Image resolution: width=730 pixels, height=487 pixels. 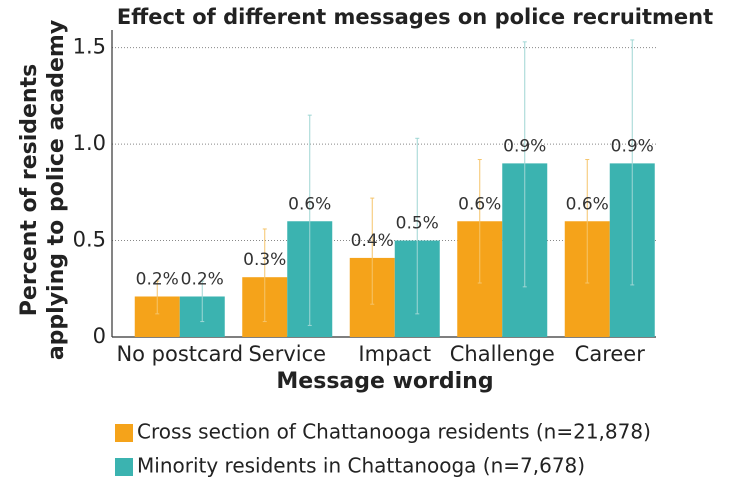 What do you see at coordinates (417, 224) in the screenshot?
I see `value-label: 0.5%` at bounding box center [417, 224].